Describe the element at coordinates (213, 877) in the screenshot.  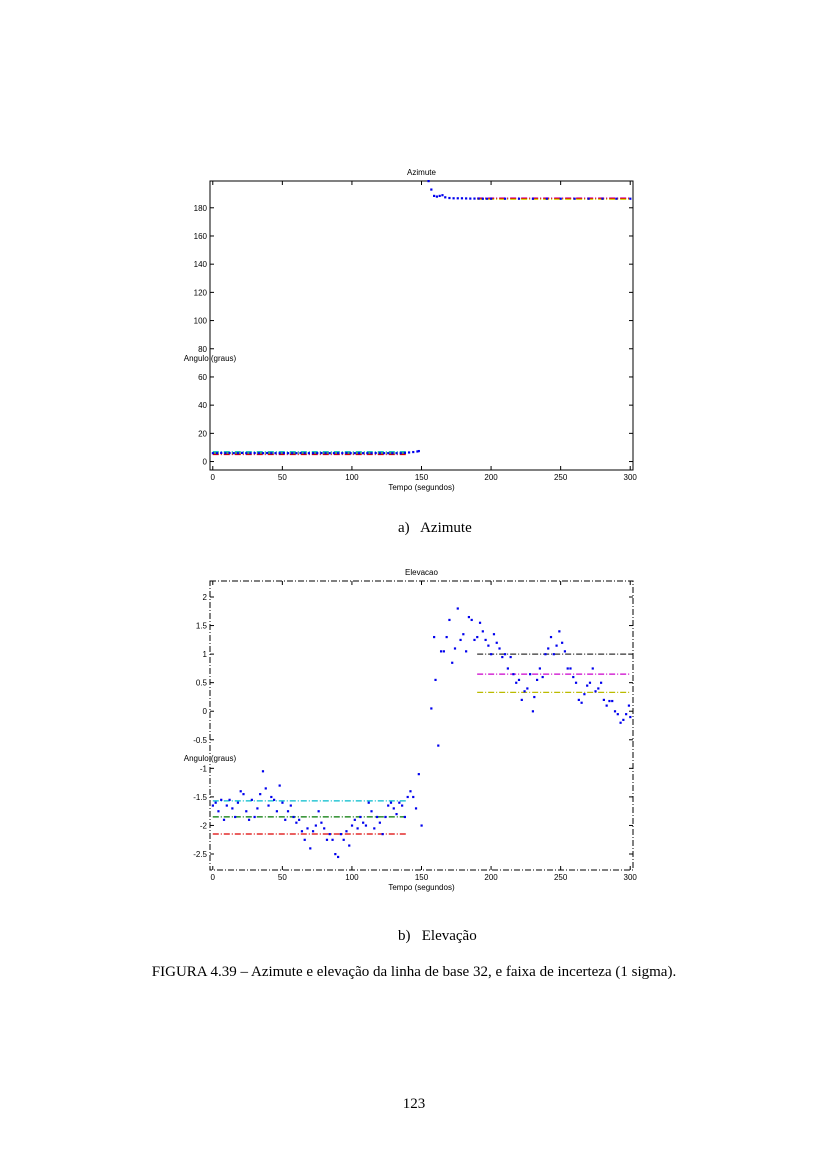
I see `x-tick-label: 0` at that location.